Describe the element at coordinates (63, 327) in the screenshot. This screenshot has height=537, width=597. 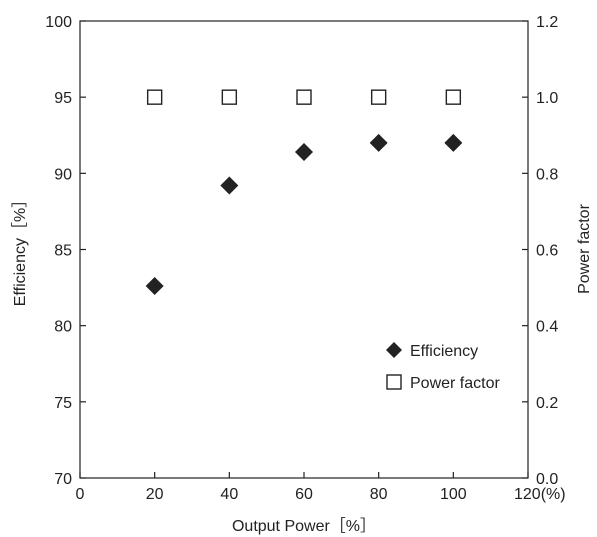
I see `y-tick-label: 80` at that location.